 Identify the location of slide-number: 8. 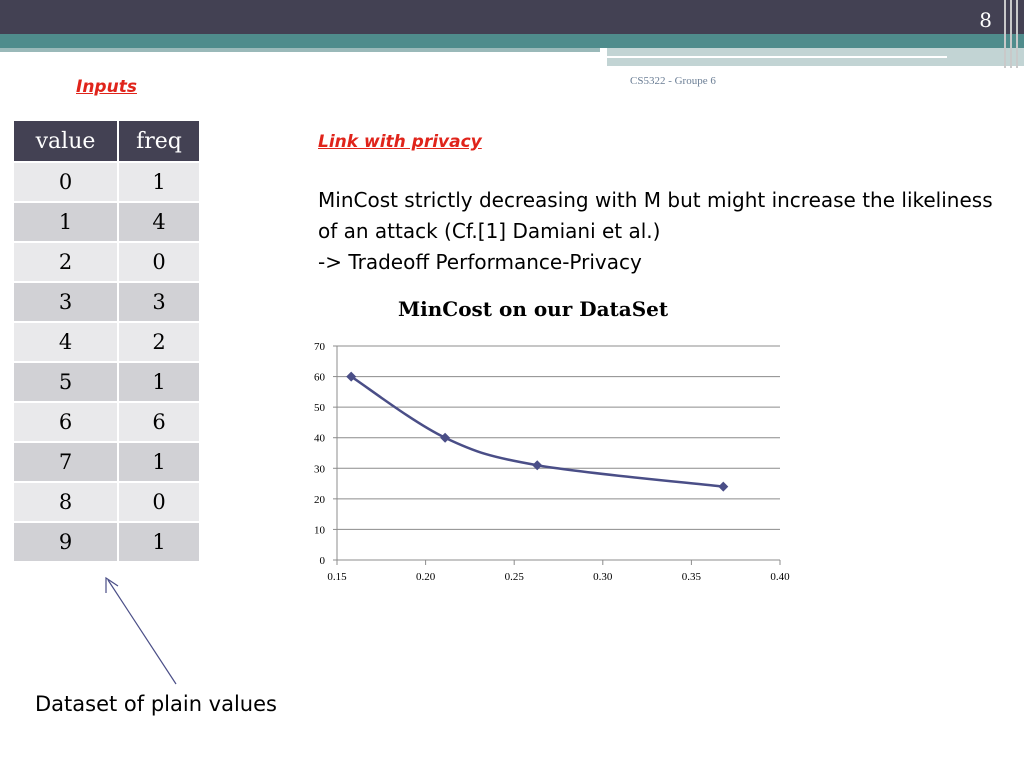
(985, 20).